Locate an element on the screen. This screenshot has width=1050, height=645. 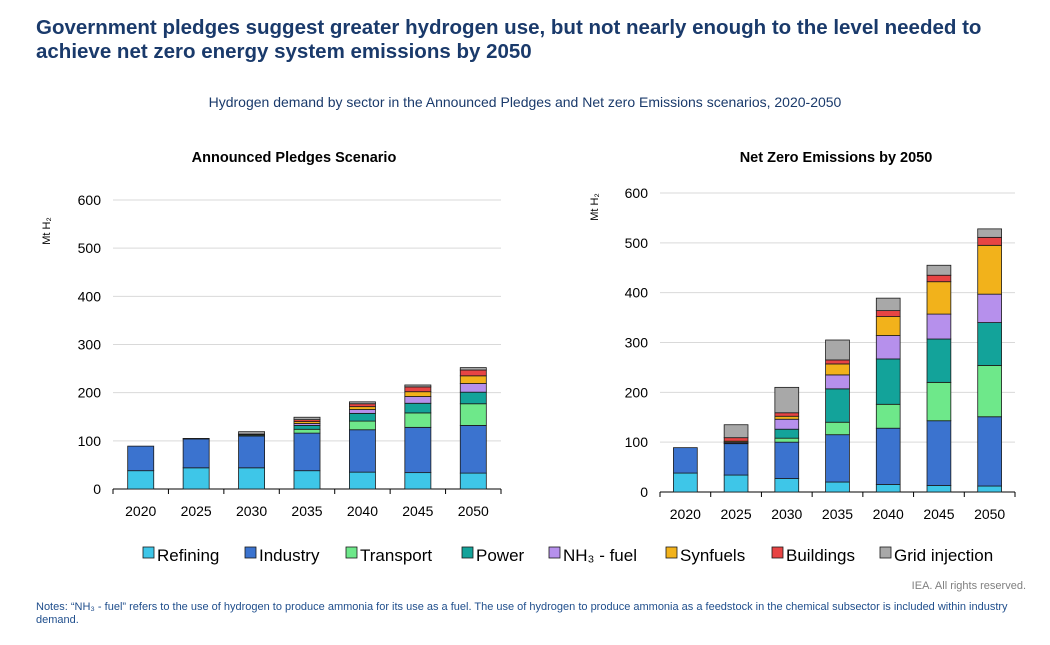
legend-item: Buildings is located at coordinates (813, 555).